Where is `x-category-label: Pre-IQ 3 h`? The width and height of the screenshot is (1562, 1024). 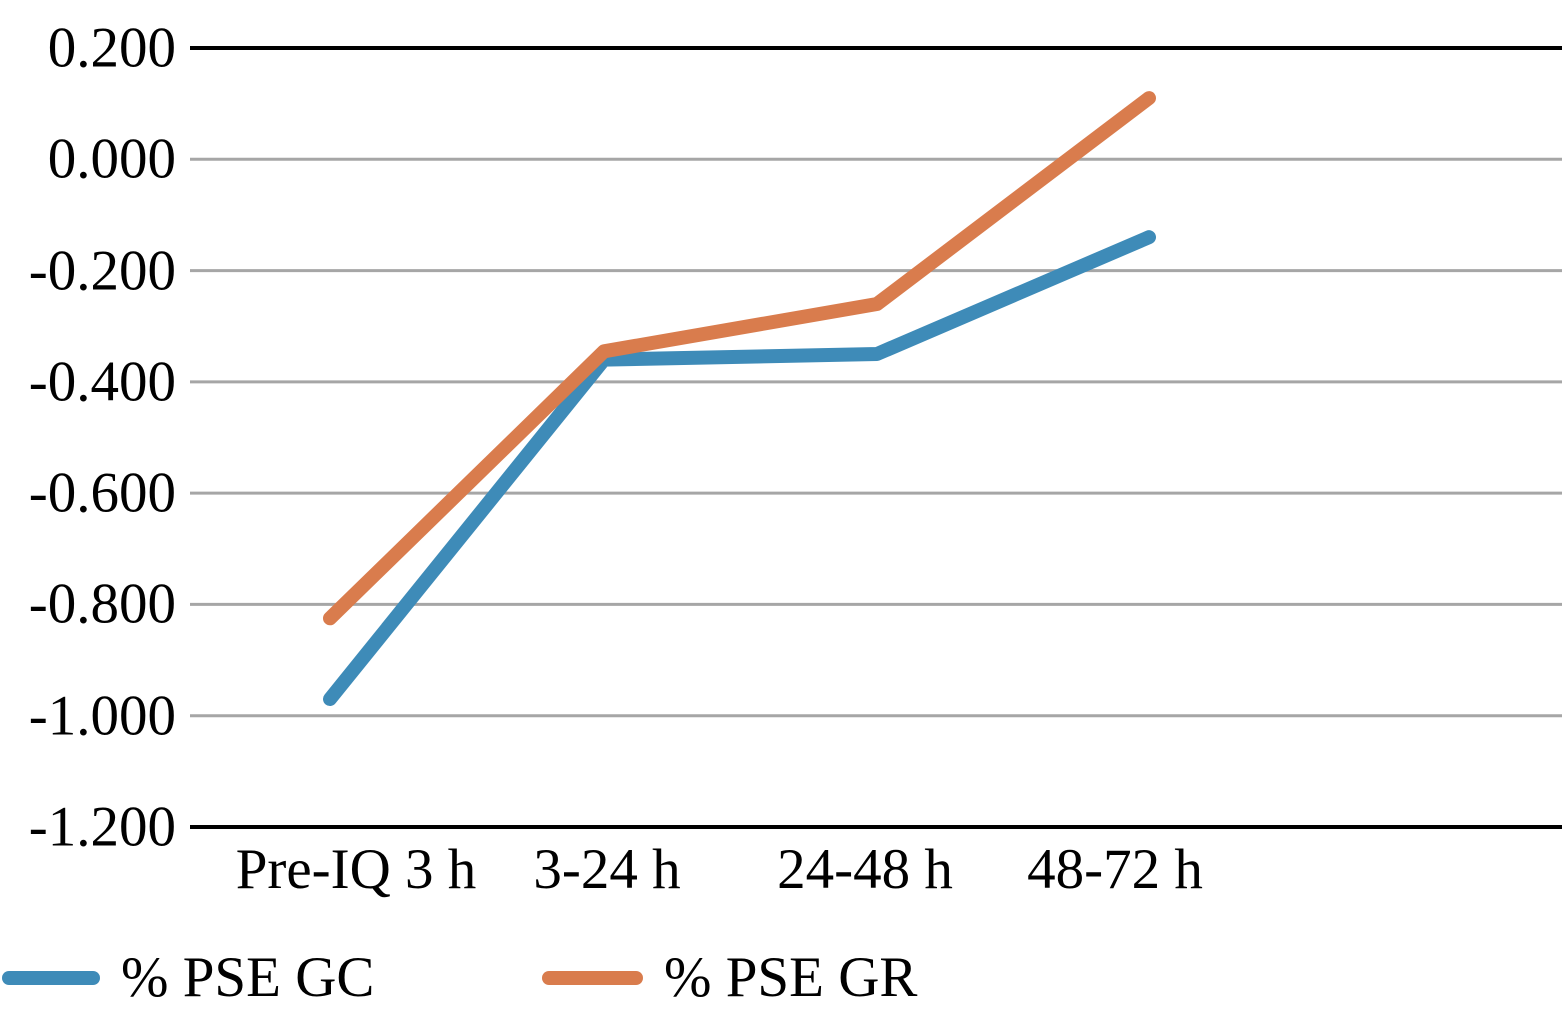 x-category-label: Pre-IQ 3 h is located at coordinates (356, 869).